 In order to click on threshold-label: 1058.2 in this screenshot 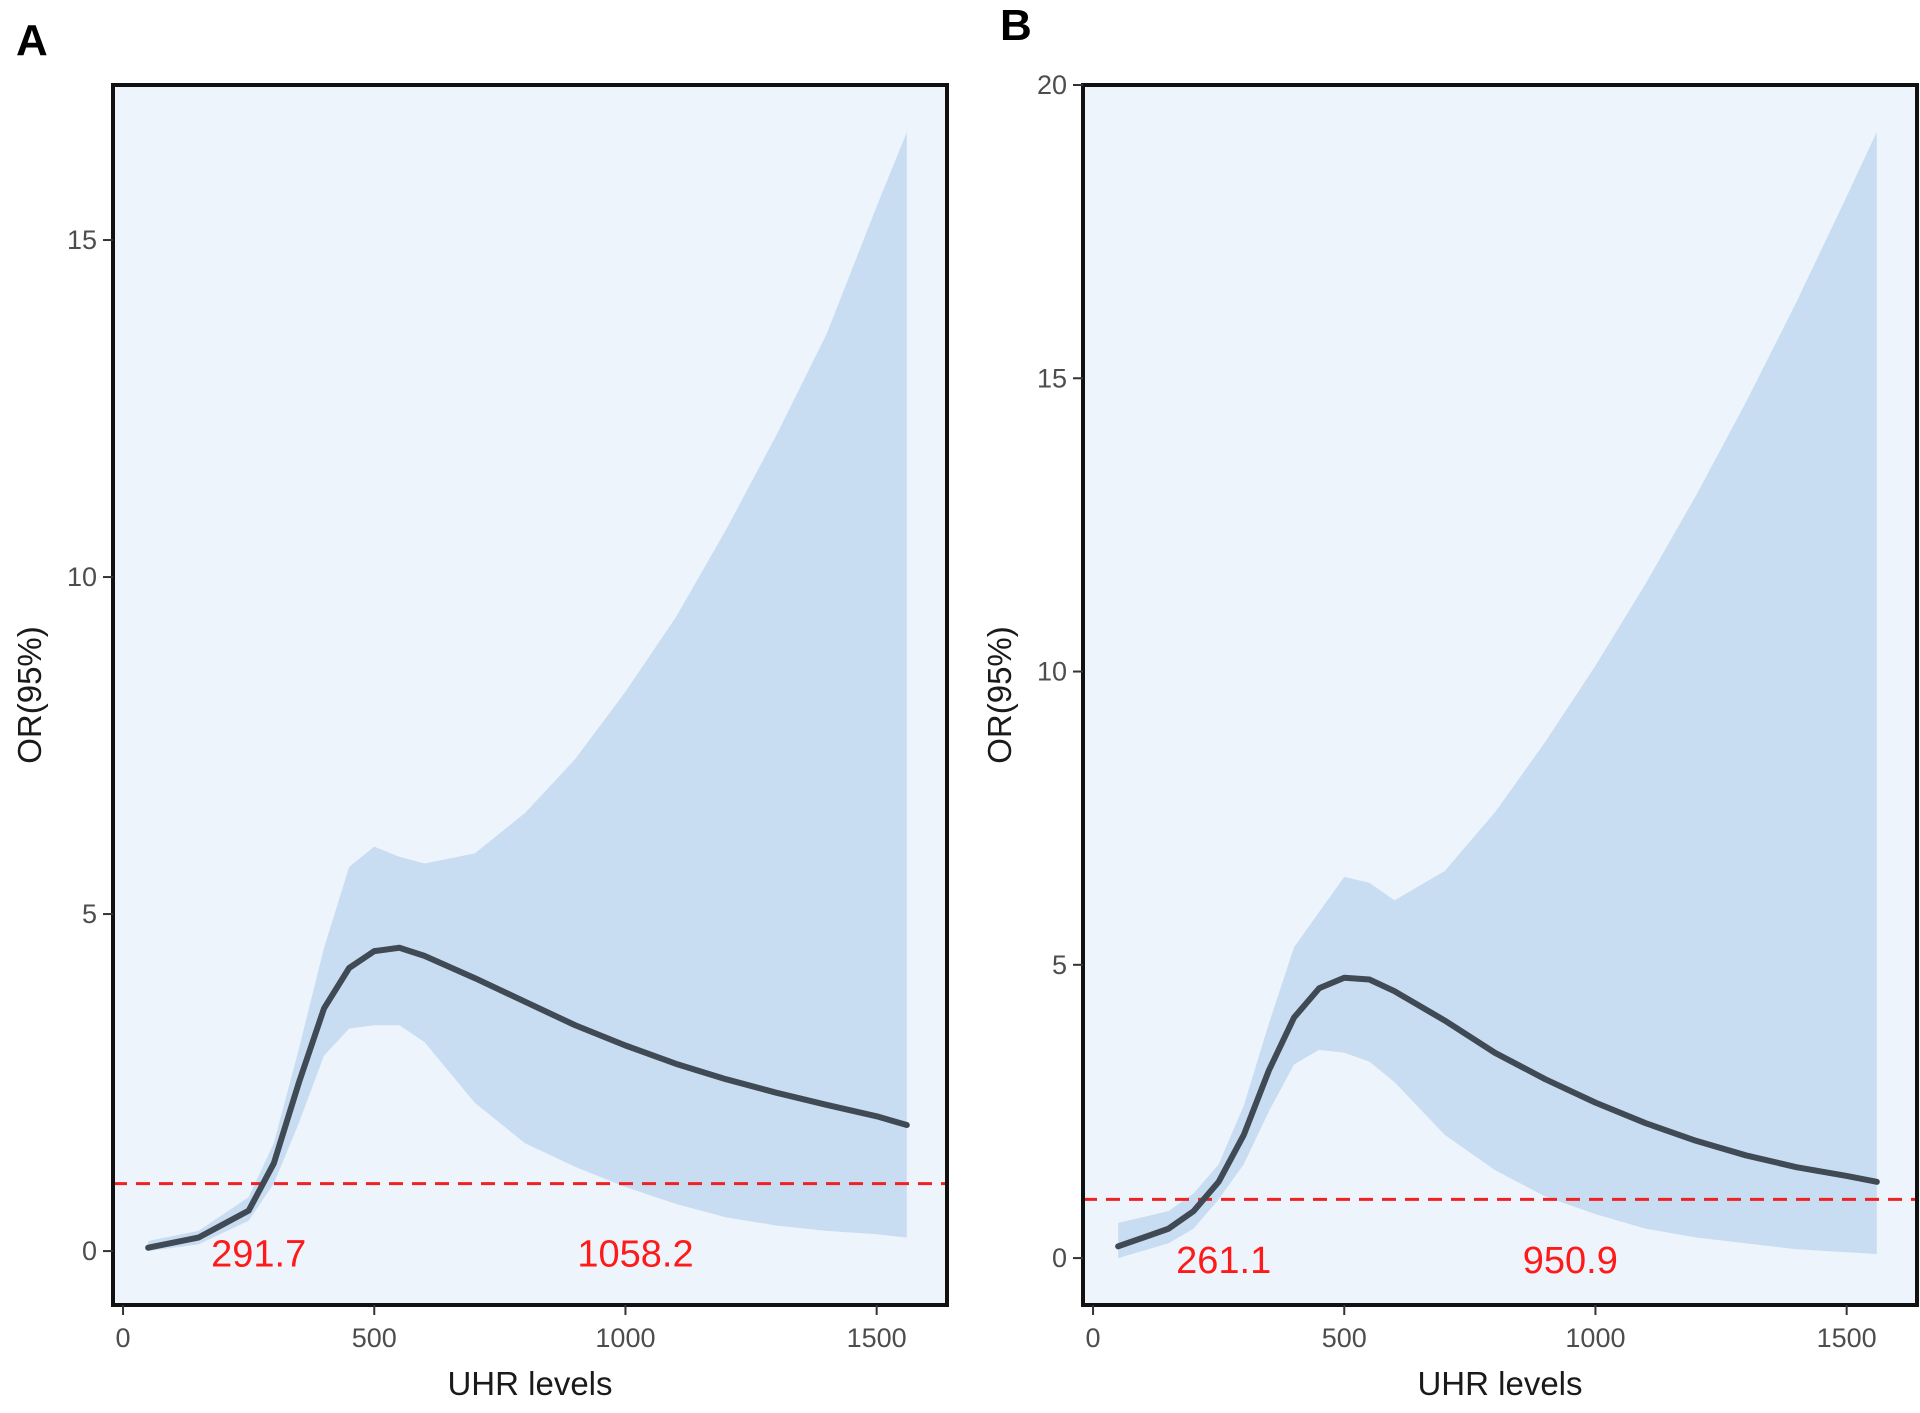, I will do `click(635, 1254)`.